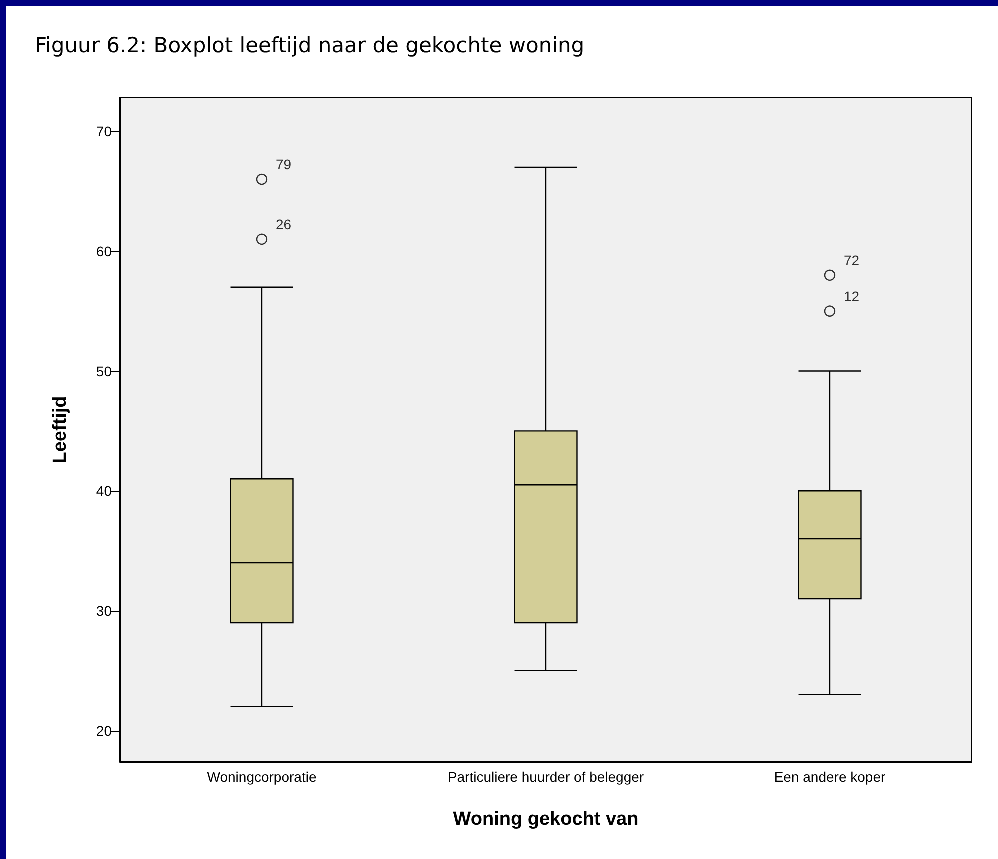 The height and width of the screenshot is (859, 998). What do you see at coordinates (104, 730) in the screenshot?
I see `y-tick-label: 20` at bounding box center [104, 730].